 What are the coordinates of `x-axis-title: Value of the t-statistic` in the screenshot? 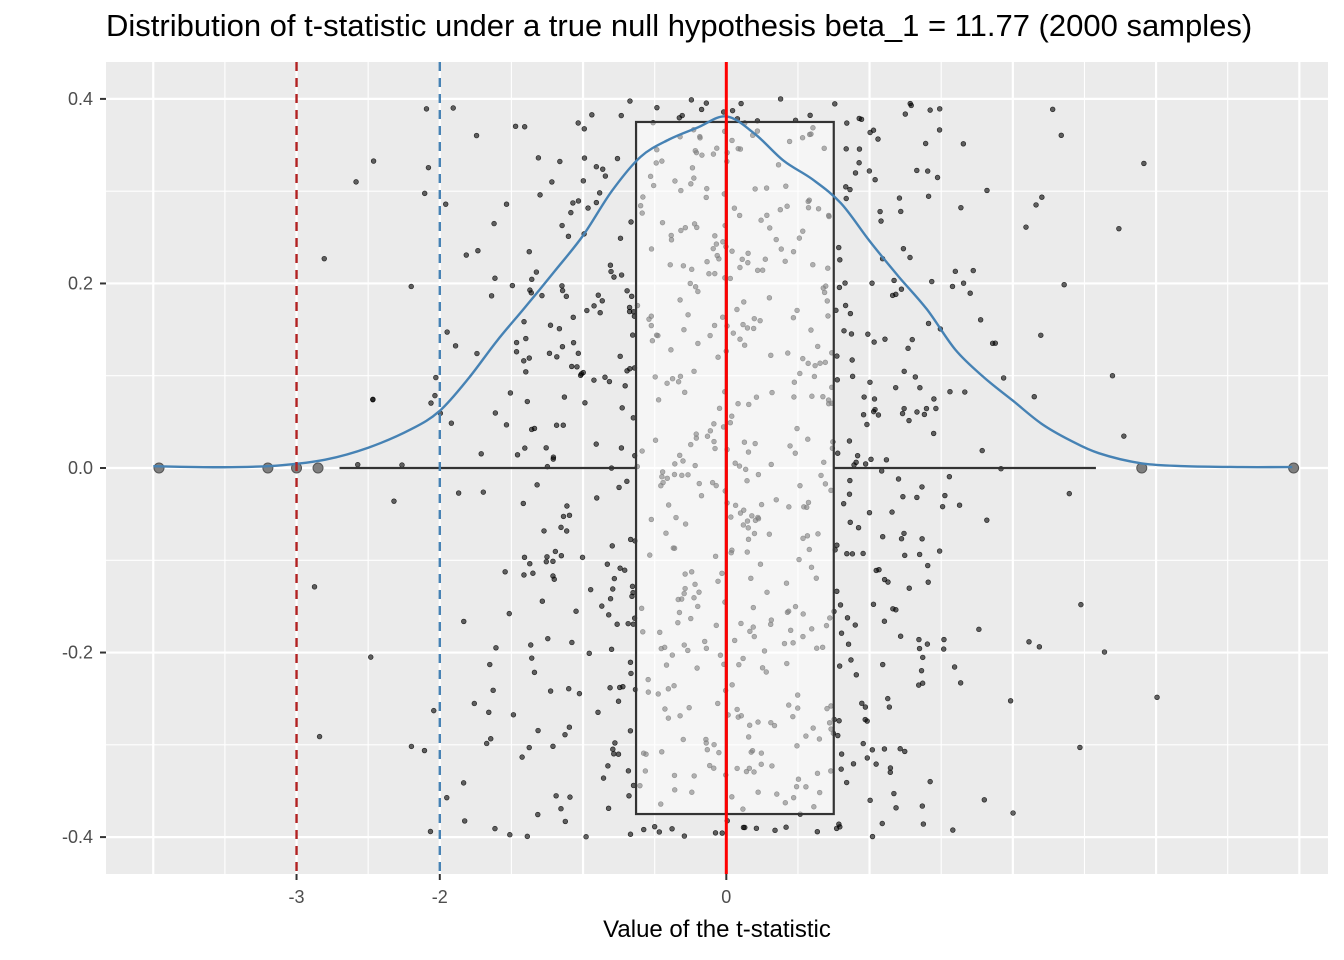 It's located at (717, 929).